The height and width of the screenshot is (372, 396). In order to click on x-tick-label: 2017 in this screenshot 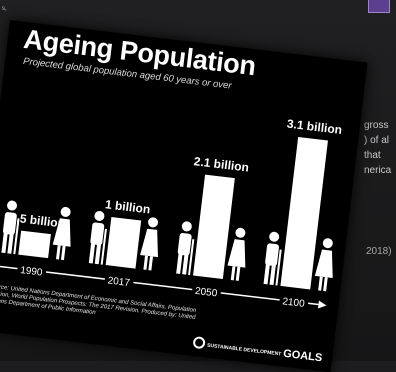, I will do `click(119, 282)`.